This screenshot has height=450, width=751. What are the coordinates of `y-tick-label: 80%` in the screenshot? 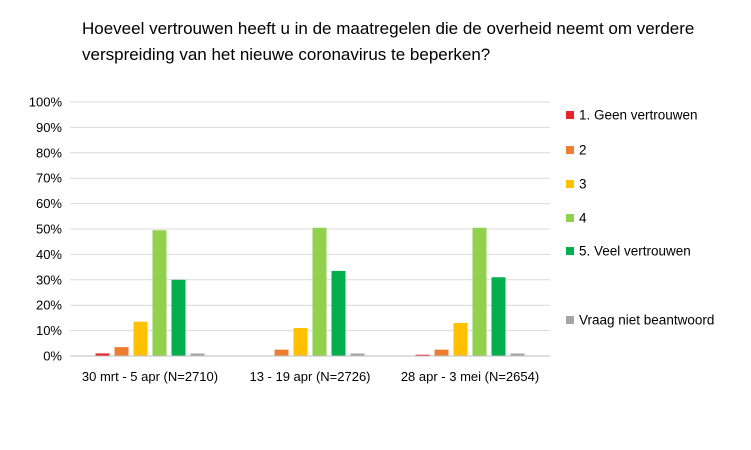 It's located at (49, 152).